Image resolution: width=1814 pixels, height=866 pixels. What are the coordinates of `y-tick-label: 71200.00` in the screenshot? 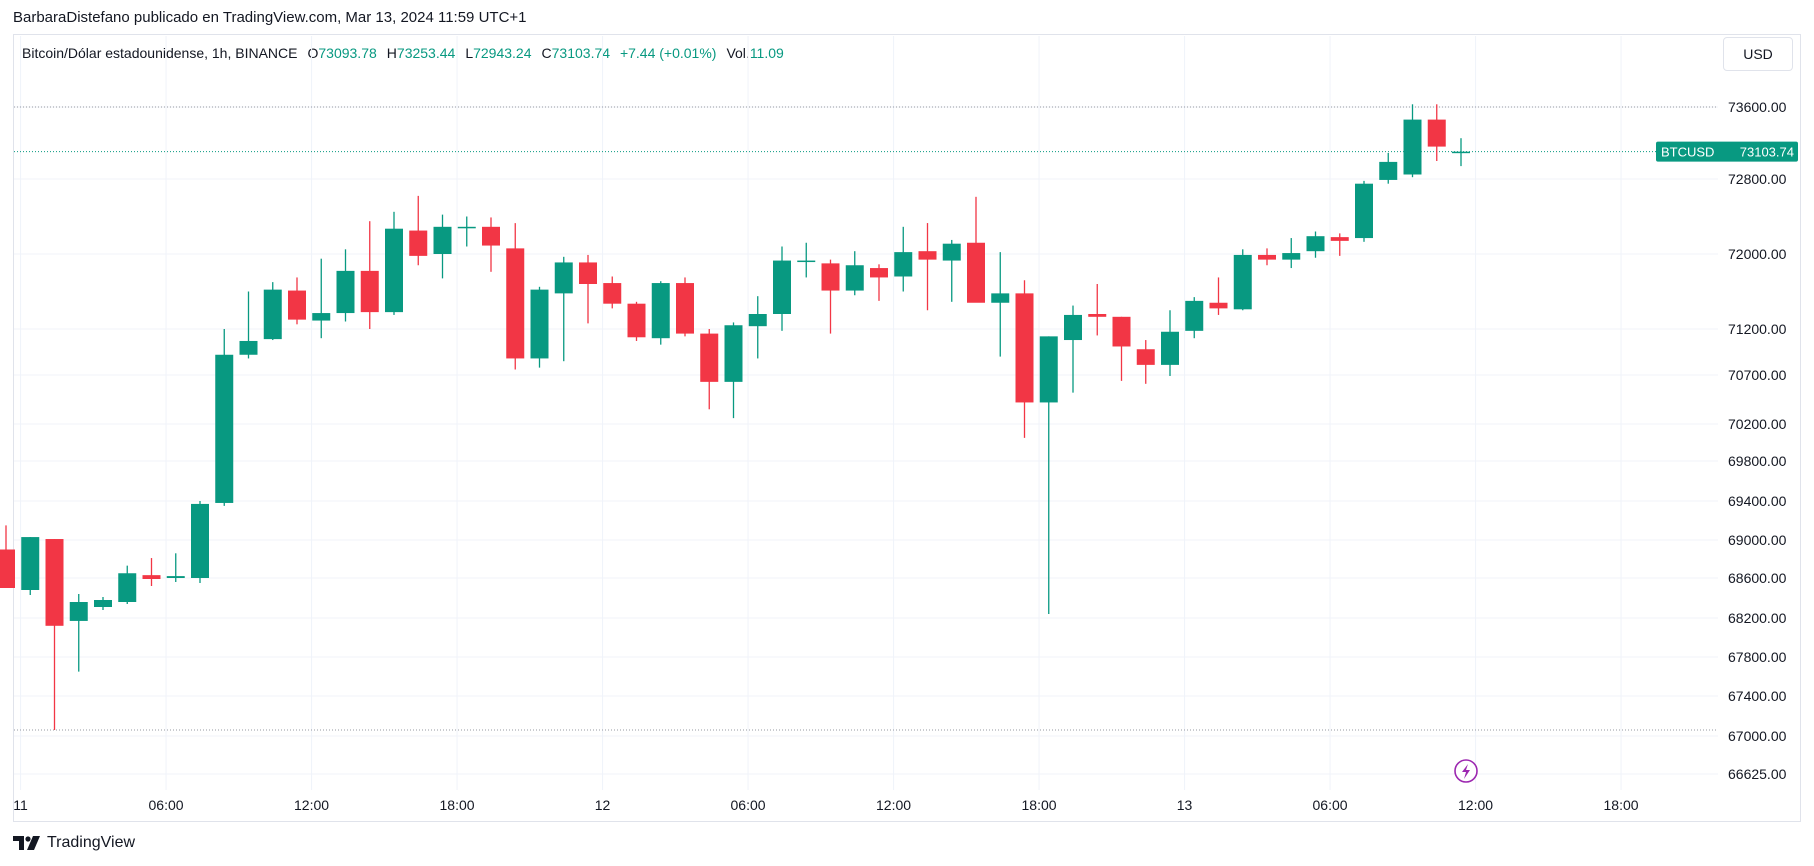 It's located at (1757, 329).